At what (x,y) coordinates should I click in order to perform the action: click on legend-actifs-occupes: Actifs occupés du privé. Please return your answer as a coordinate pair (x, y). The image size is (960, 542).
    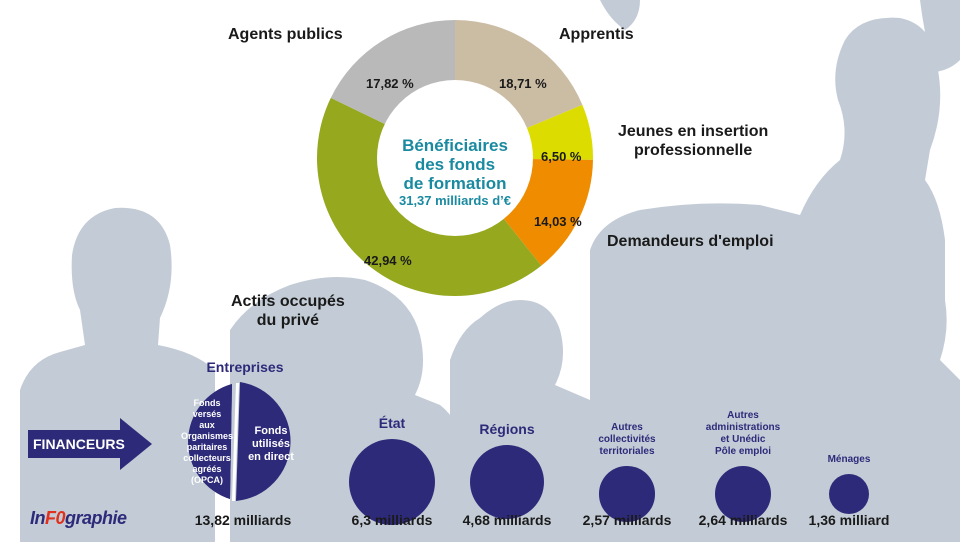
    Looking at the image, I should click on (288, 311).